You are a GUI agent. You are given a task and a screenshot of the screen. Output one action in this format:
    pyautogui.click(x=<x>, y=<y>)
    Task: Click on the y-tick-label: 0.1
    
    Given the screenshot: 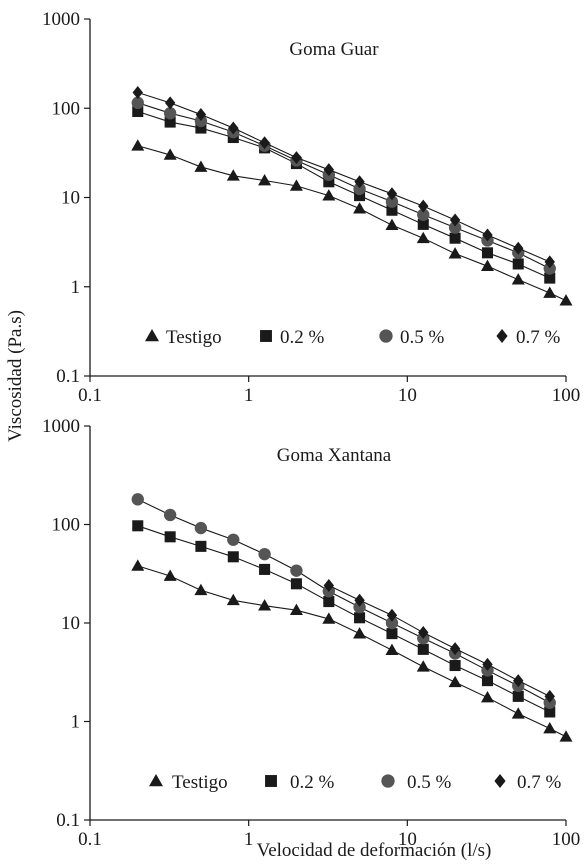 What is the action you would take?
    pyautogui.click(x=68, y=820)
    